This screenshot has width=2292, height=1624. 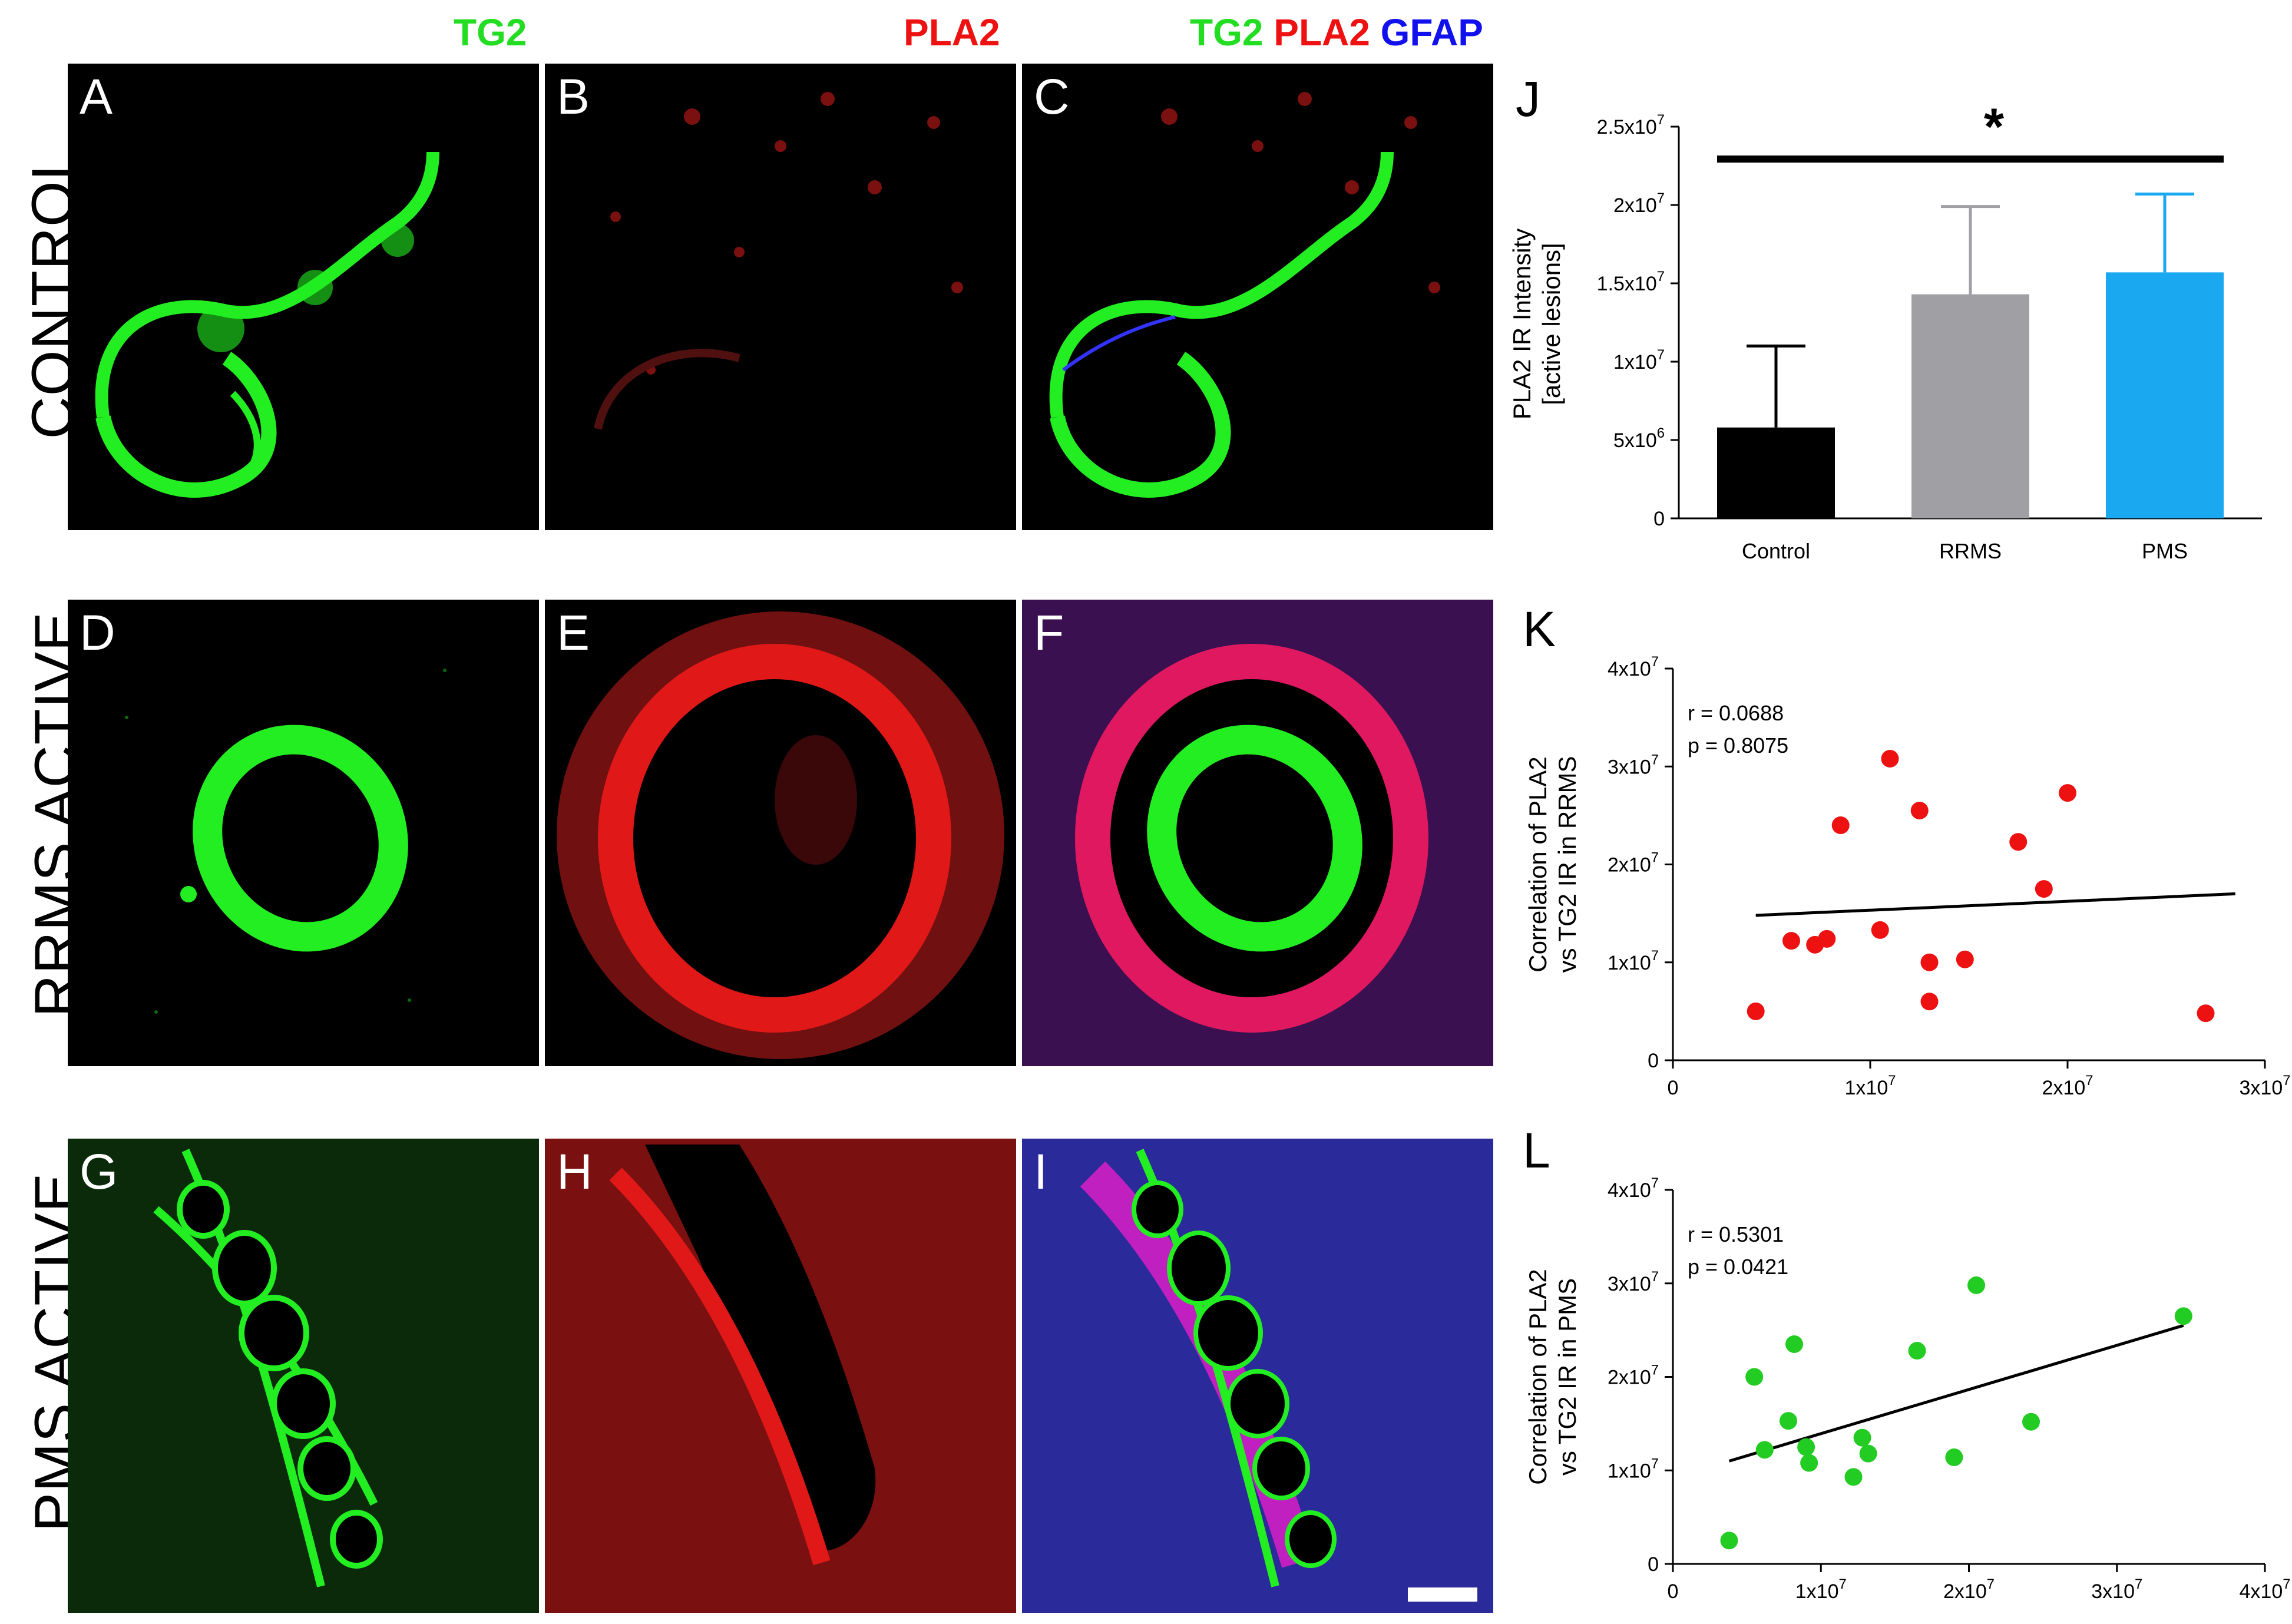 What do you see at coordinates (1634, 1375) in the screenshot?
I see `l-ytick-label: 2x10⁷` at bounding box center [1634, 1375].